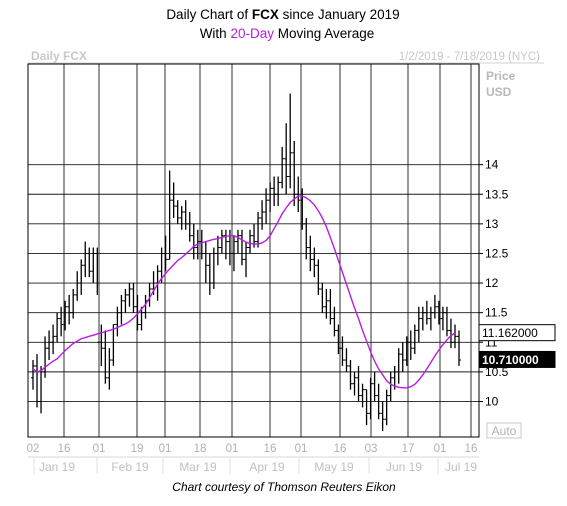 The image size is (567, 506). What do you see at coordinates (267, 467) in the screenshot?
I see `x-month-label: Apr 19` at bounding box center [267, 467].